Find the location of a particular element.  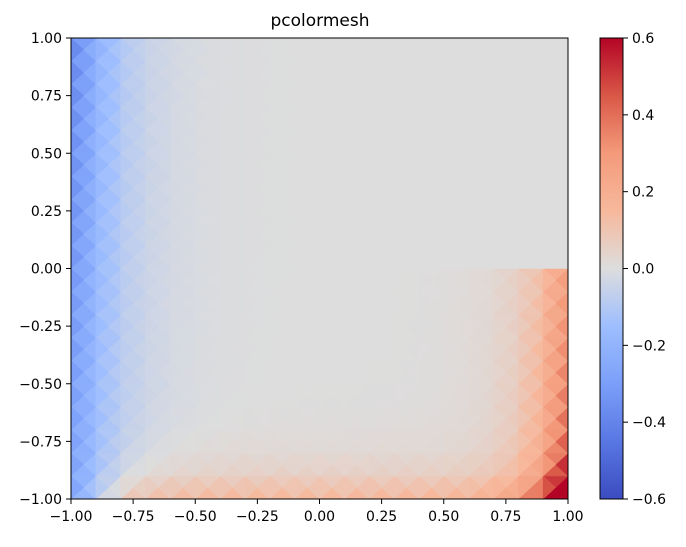

x-tick-label: −1.00 is located at coordinates (71, 517).